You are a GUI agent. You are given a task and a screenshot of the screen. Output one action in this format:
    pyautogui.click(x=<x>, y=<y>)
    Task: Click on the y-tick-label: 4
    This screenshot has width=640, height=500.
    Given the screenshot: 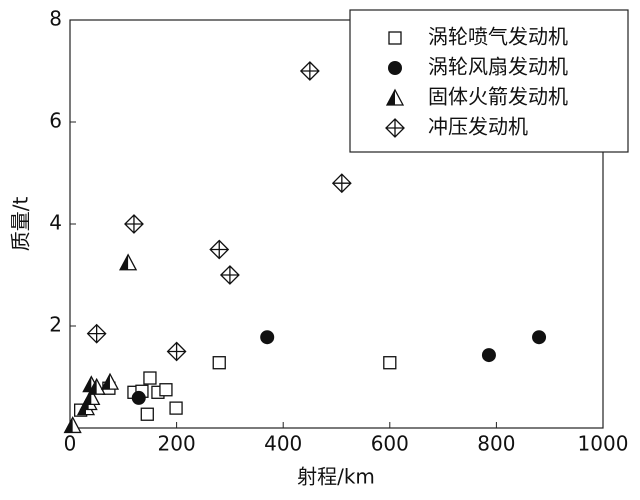 What is the action you would take?
    pyautogui.click(x=55, y=223)
    